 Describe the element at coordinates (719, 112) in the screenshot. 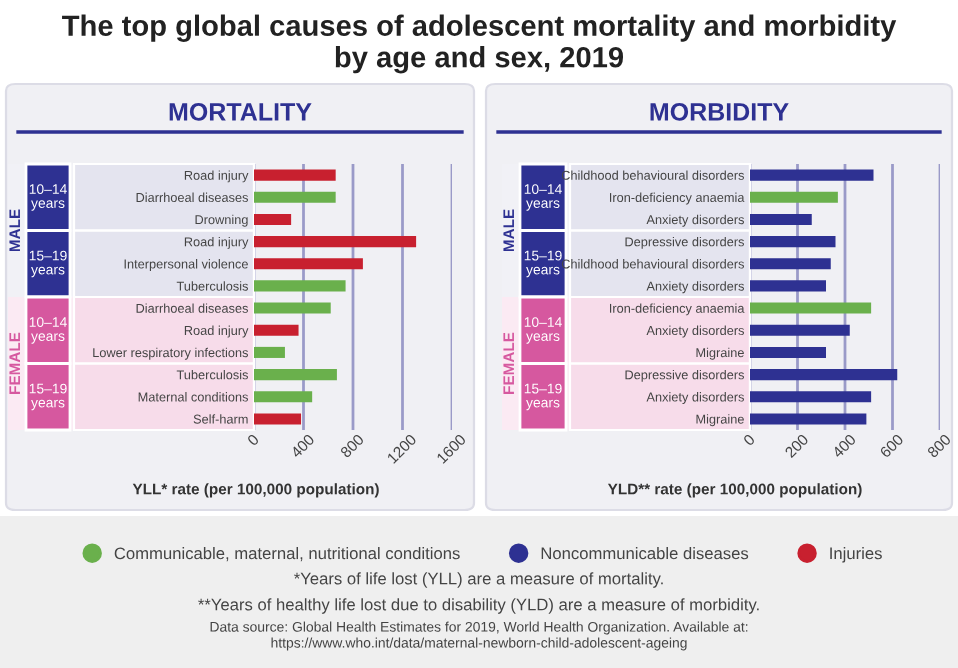

I see `chart-title: MORBIDITY` at that location.